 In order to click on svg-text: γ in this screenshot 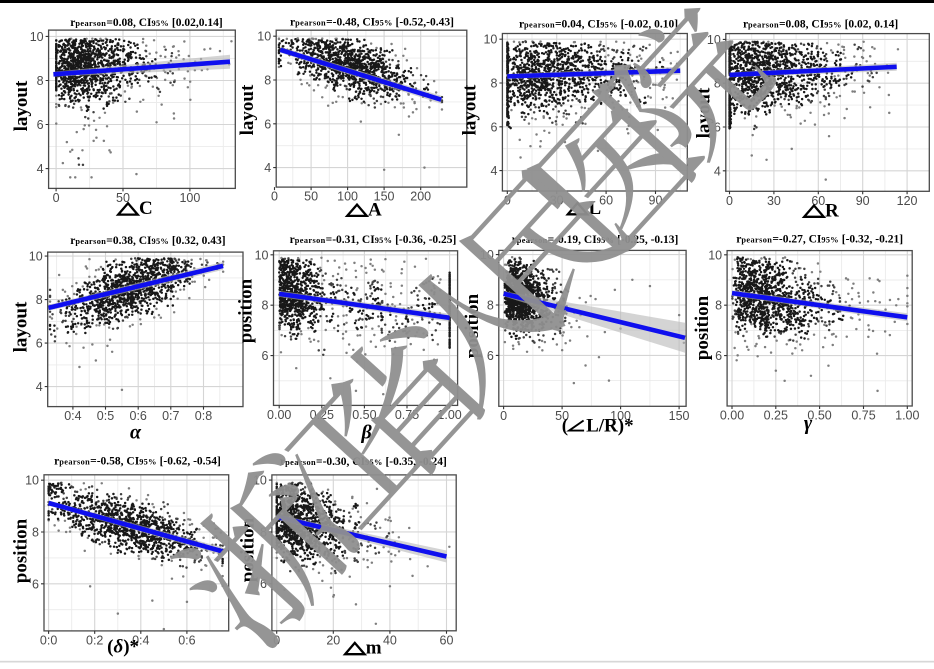, I will do `click(808, 423)`.